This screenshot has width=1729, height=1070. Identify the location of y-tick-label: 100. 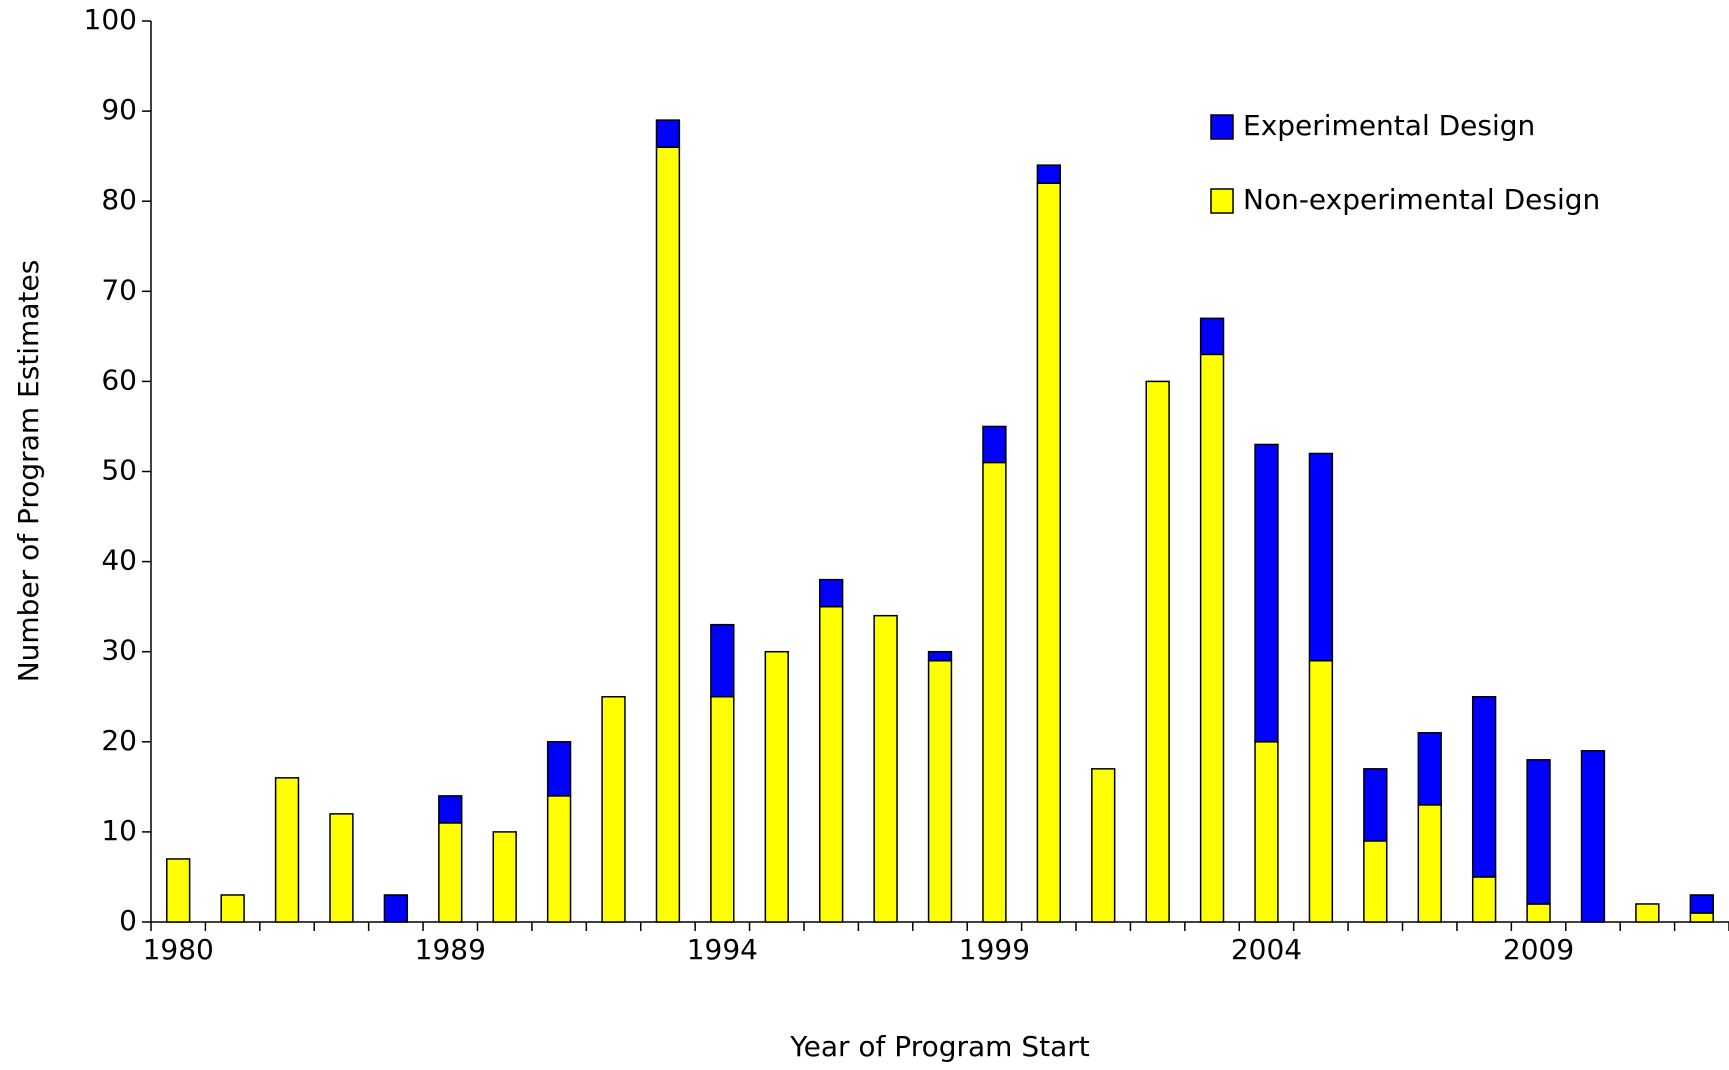
(110, 19).